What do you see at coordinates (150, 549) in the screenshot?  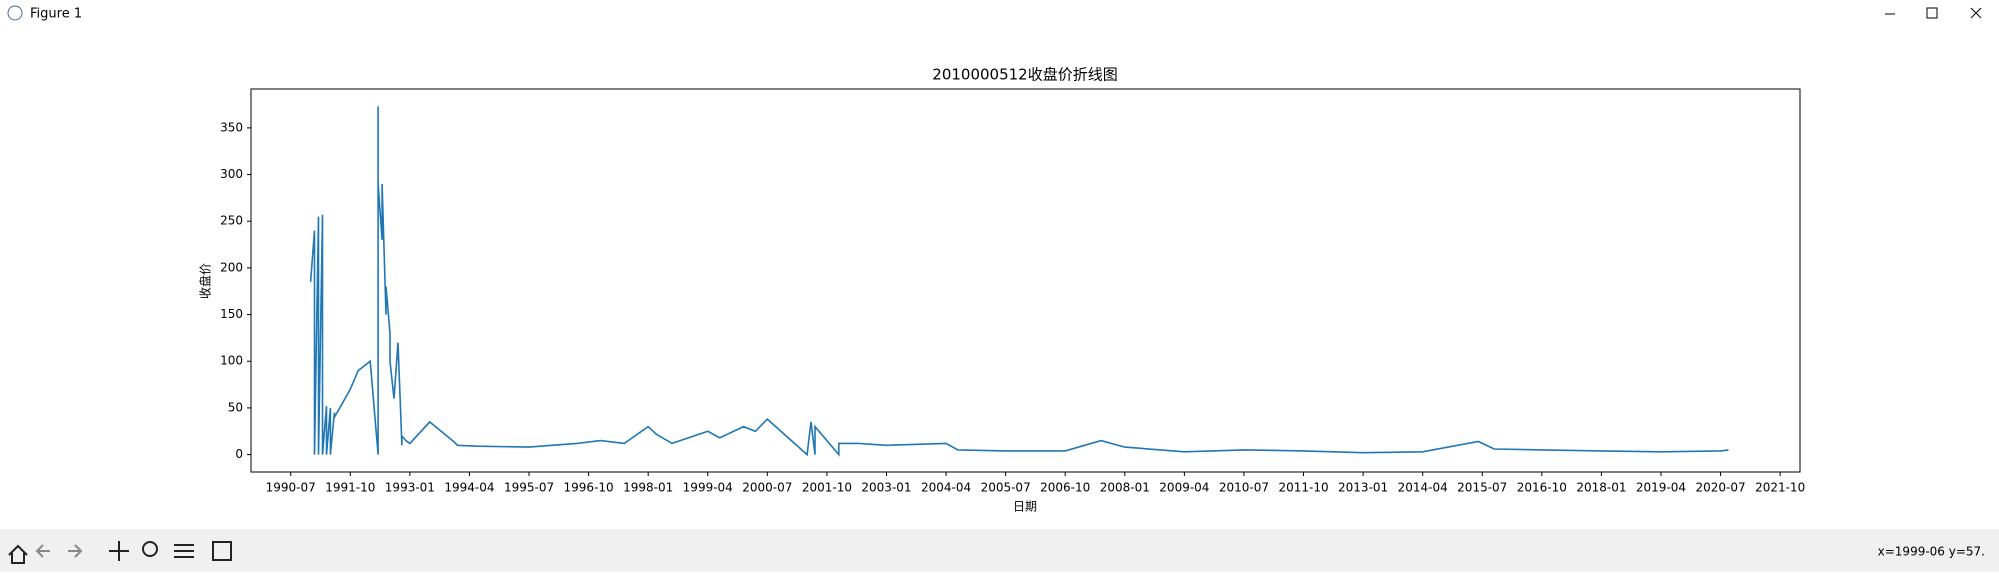 I see `zoom-button` at bounding box center [150, 549].